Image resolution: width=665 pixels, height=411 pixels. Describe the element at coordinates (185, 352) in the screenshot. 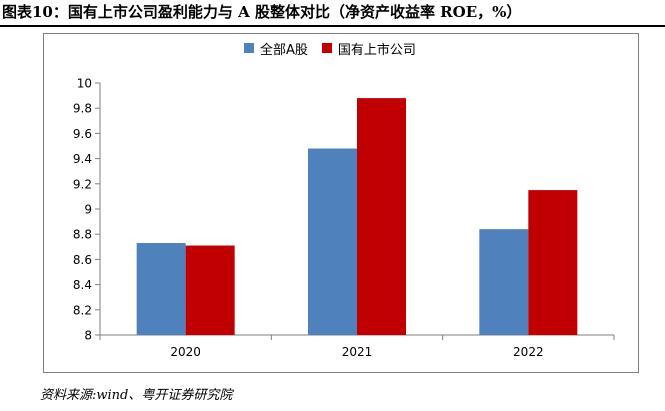

I see `x-tick-label: 2020` at that location.